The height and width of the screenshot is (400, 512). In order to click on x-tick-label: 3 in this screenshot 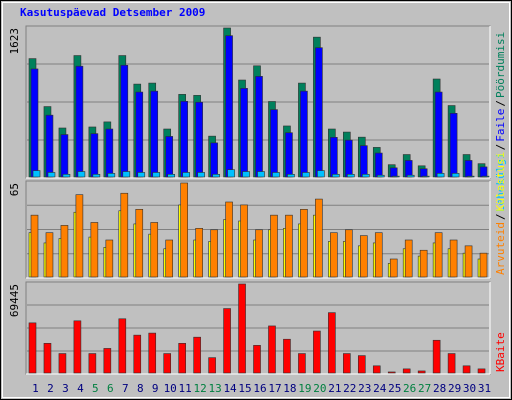, I will do `click(65, 388)`.